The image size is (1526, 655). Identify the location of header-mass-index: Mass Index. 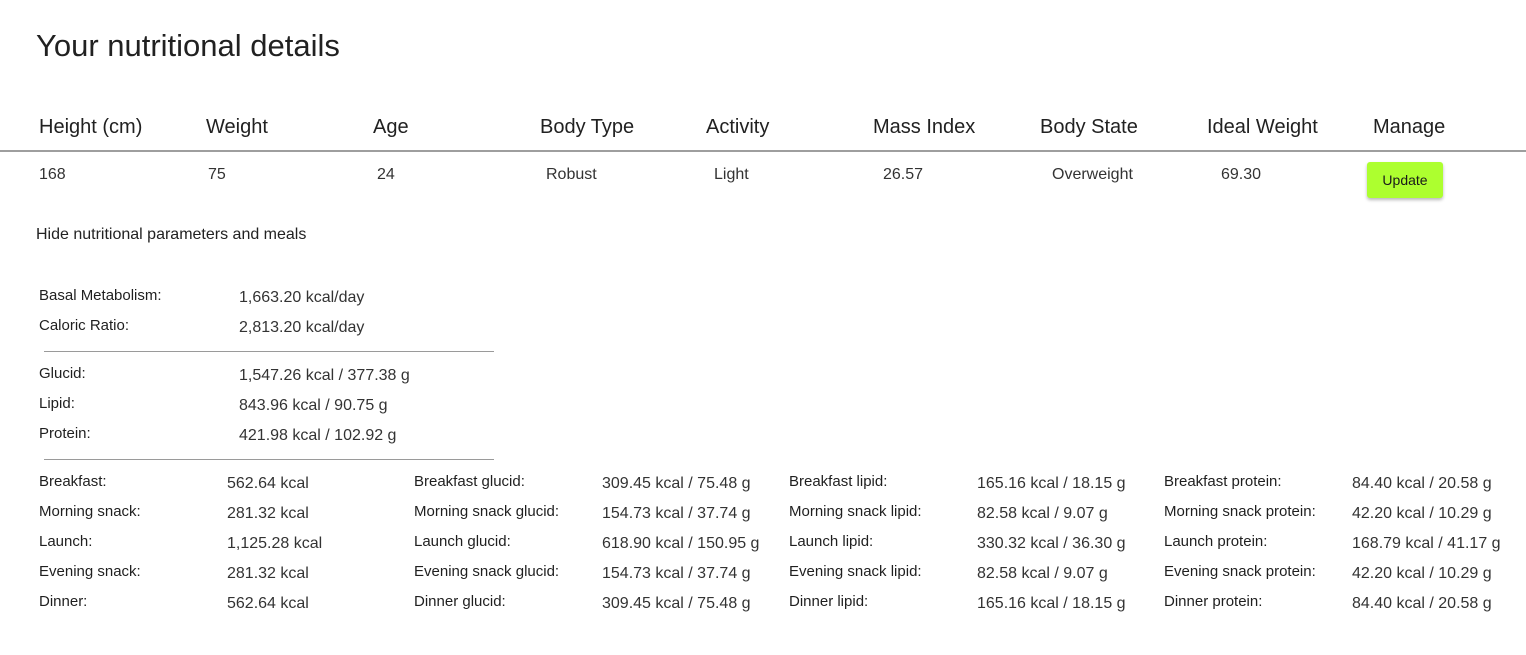
(924, 127).